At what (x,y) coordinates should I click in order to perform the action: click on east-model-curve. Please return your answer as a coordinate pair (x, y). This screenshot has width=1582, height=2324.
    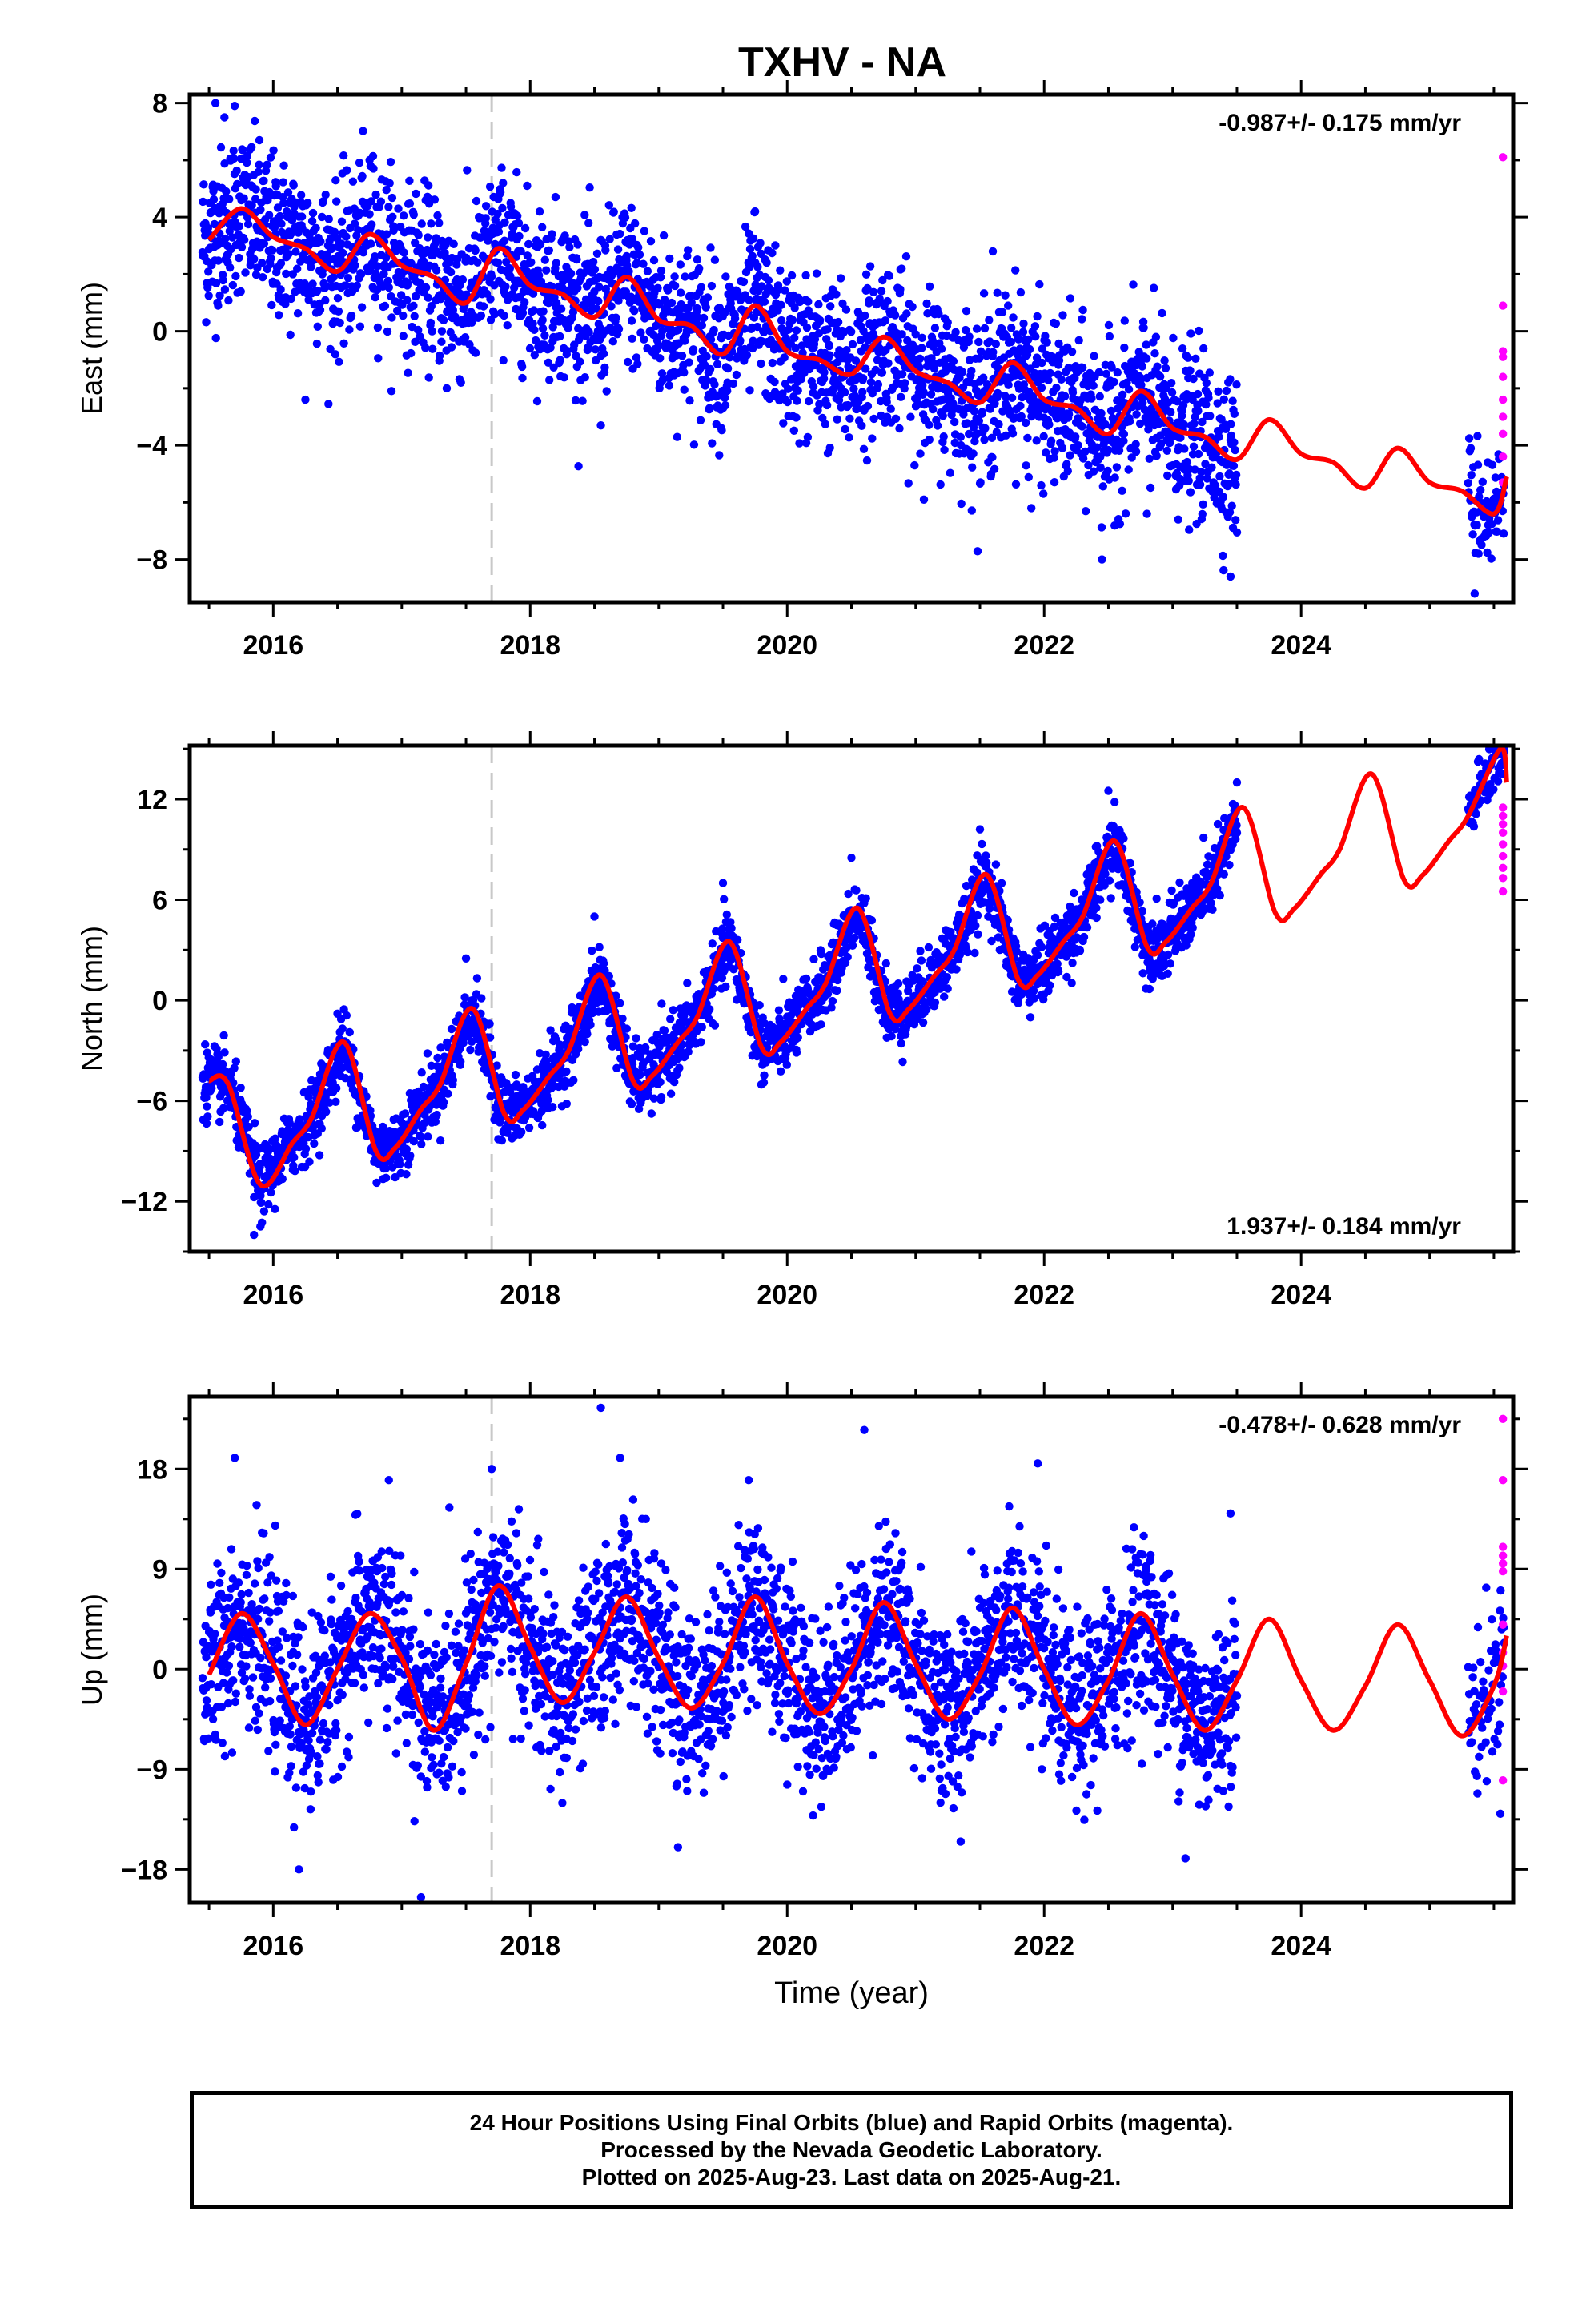
    Looking at the image, I should click on (858, 361).